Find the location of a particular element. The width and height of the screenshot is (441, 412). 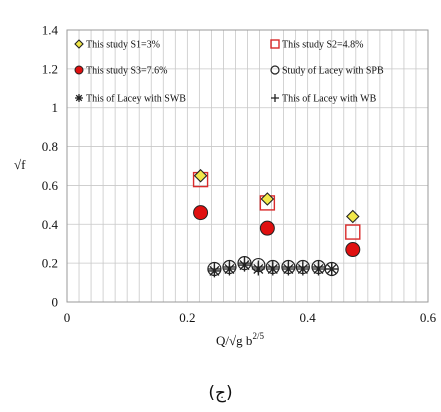

x-tick-label: 0.2 is located at coordinates (187, 317).